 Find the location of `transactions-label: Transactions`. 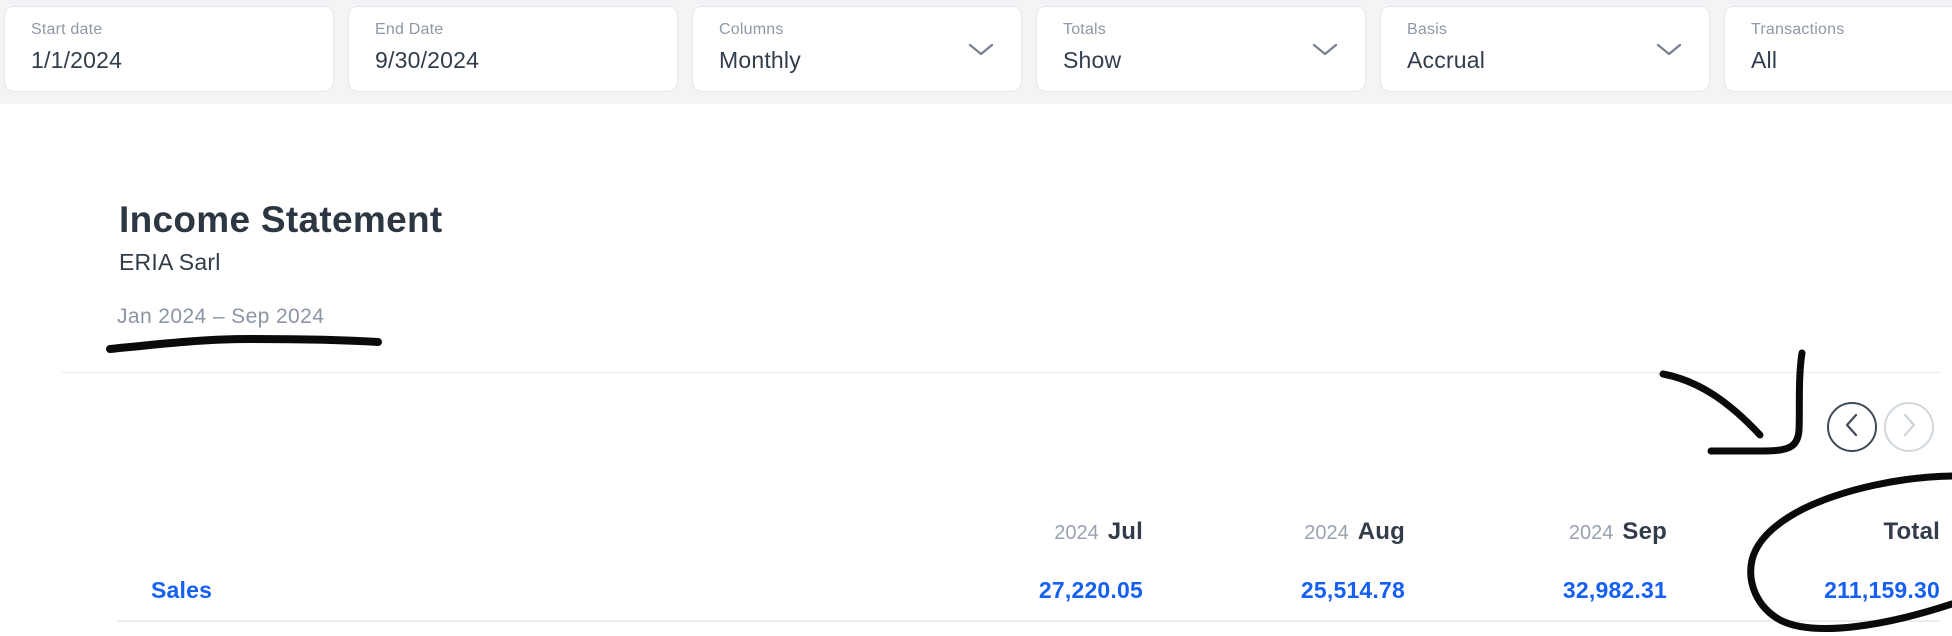

transactions-label: Transactions is located at coordinates (1798, 29).